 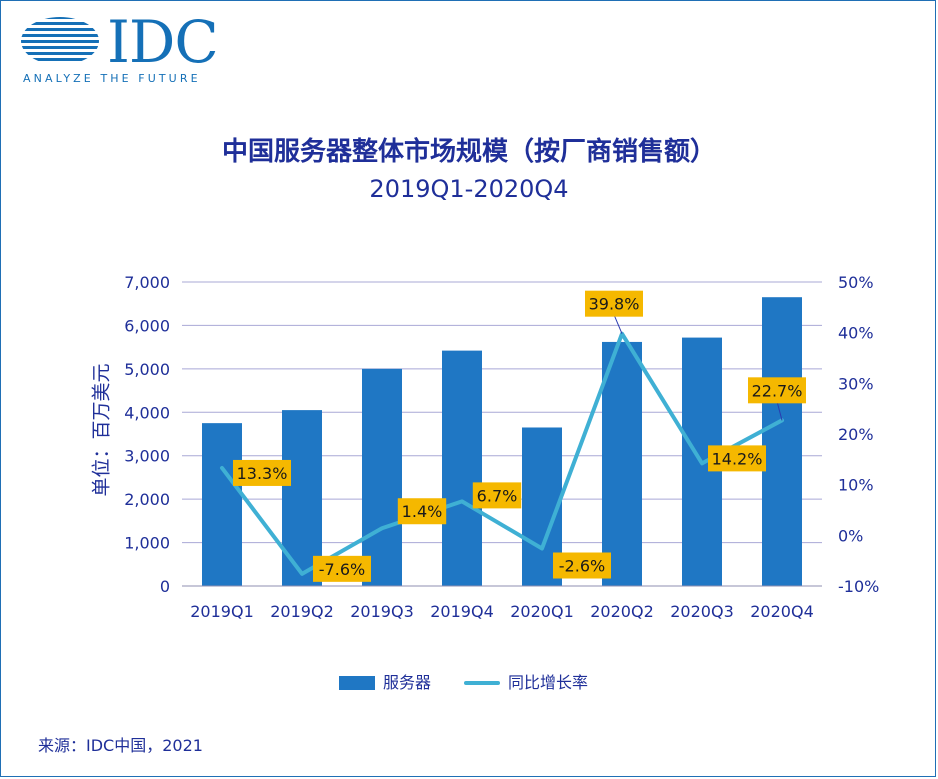 I want to click on legend-bar-swatch, so click(x=357, y=683).